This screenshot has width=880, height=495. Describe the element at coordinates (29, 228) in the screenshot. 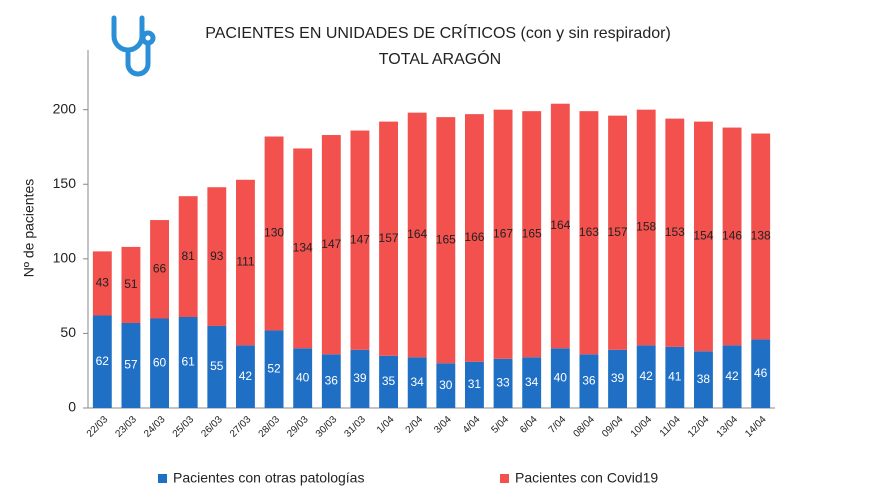

I see `y-axis-label: Nº de pacientes` at that location.